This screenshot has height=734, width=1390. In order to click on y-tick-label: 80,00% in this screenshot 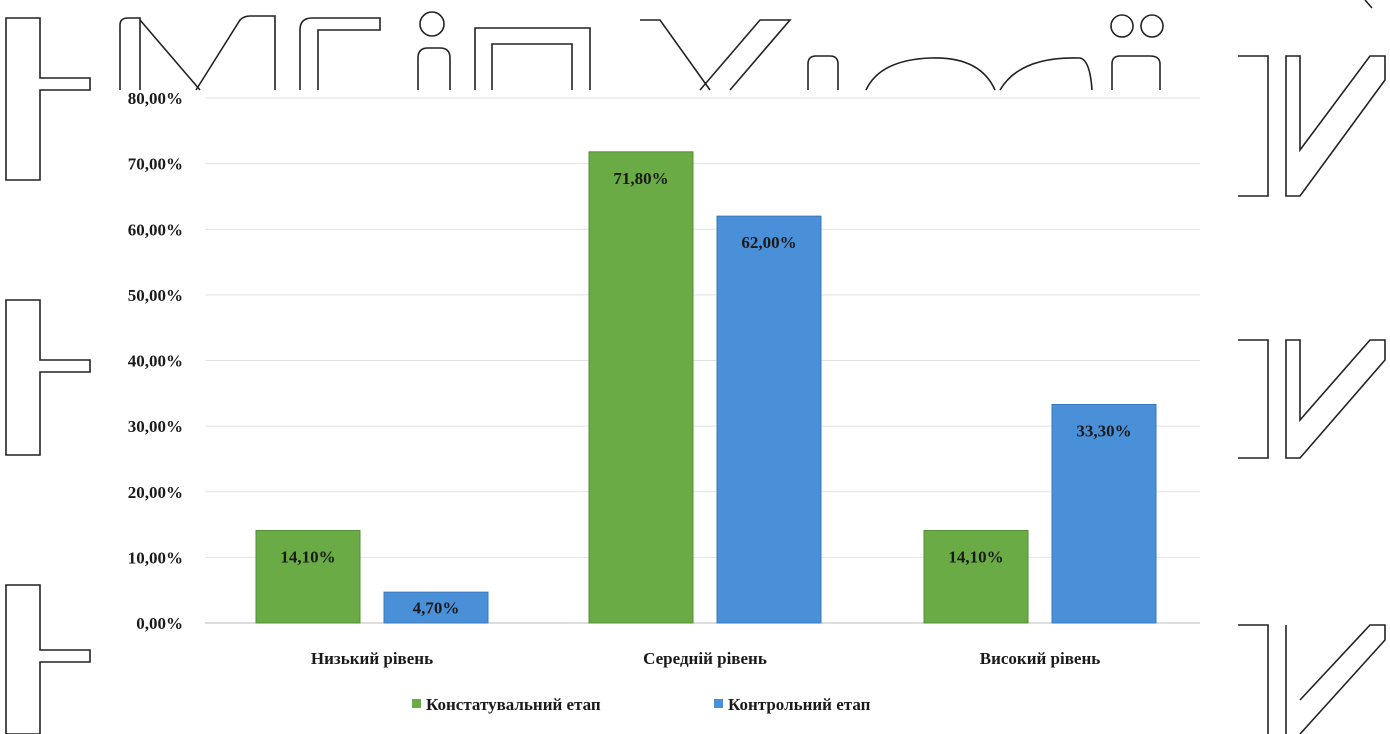, I will do `click(155, 98)`.